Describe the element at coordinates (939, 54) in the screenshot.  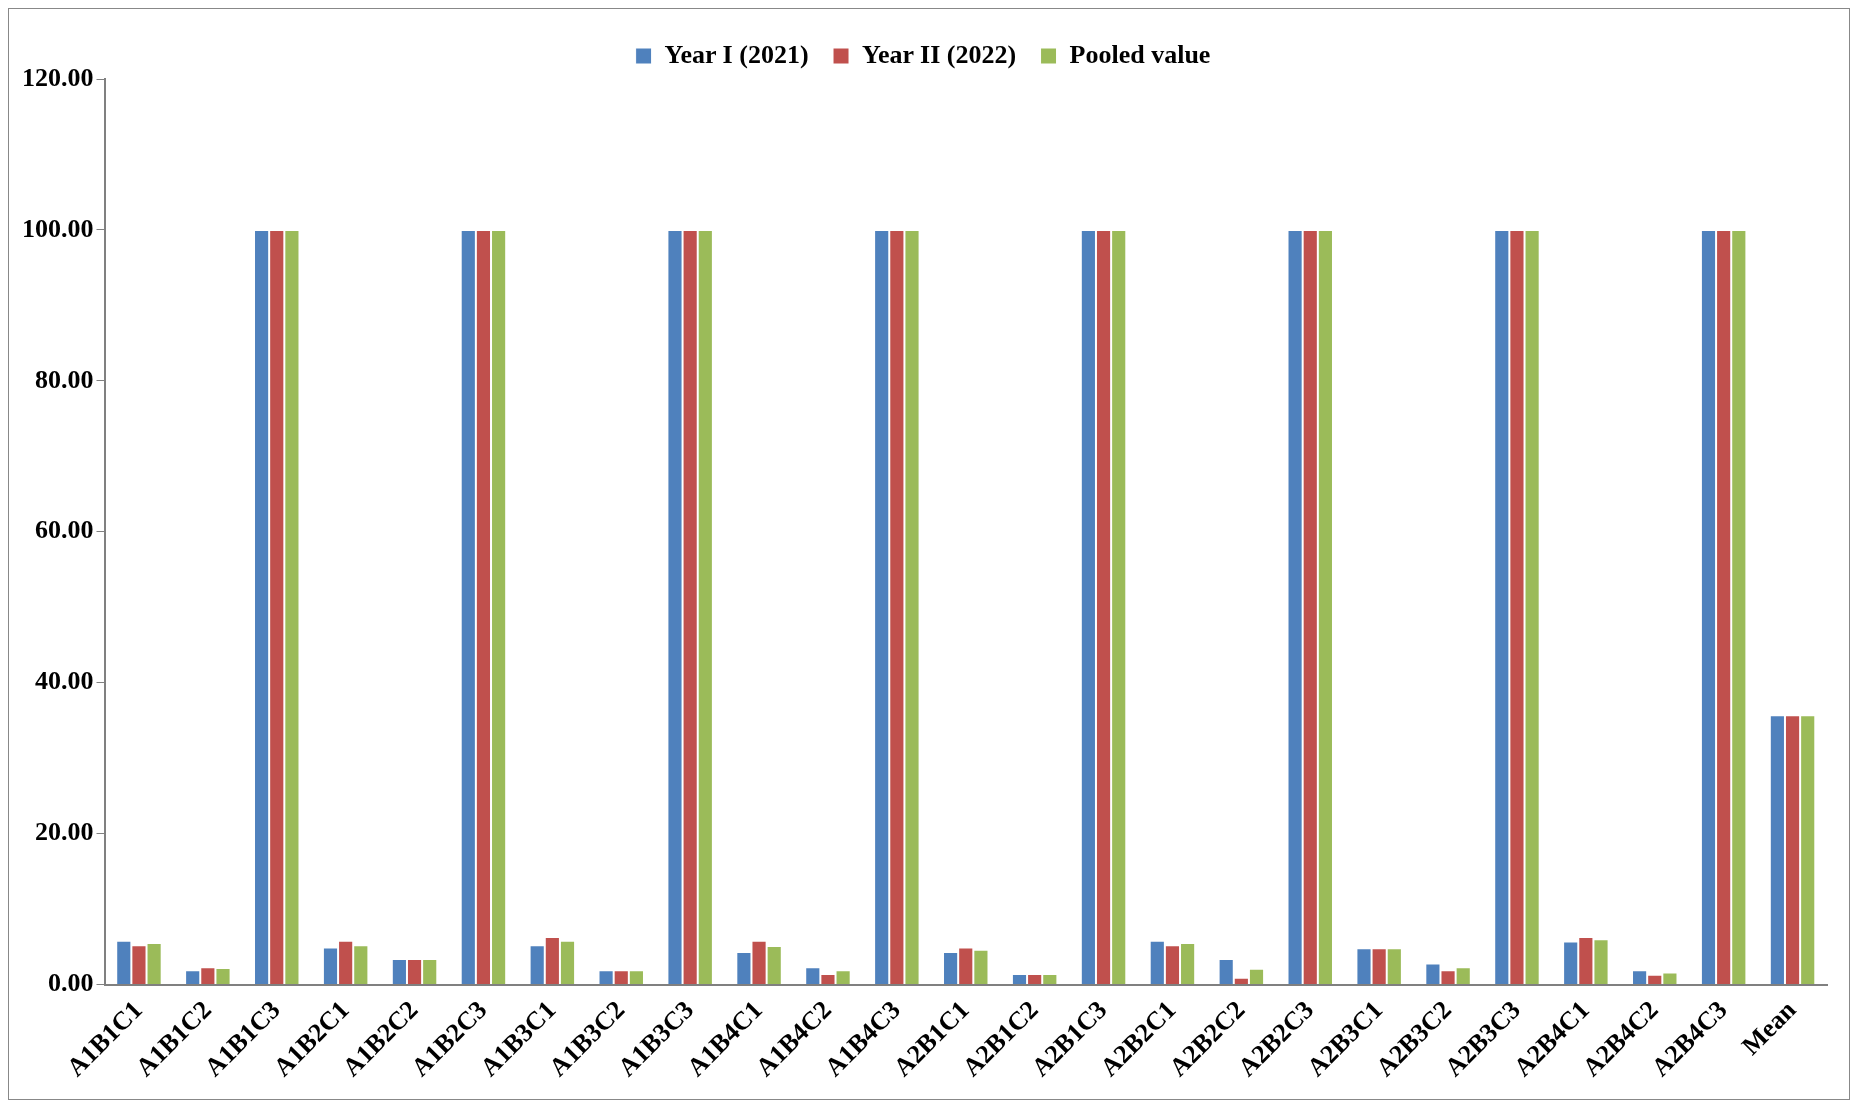
I see `legend-label: Year II (2022)` at that location.